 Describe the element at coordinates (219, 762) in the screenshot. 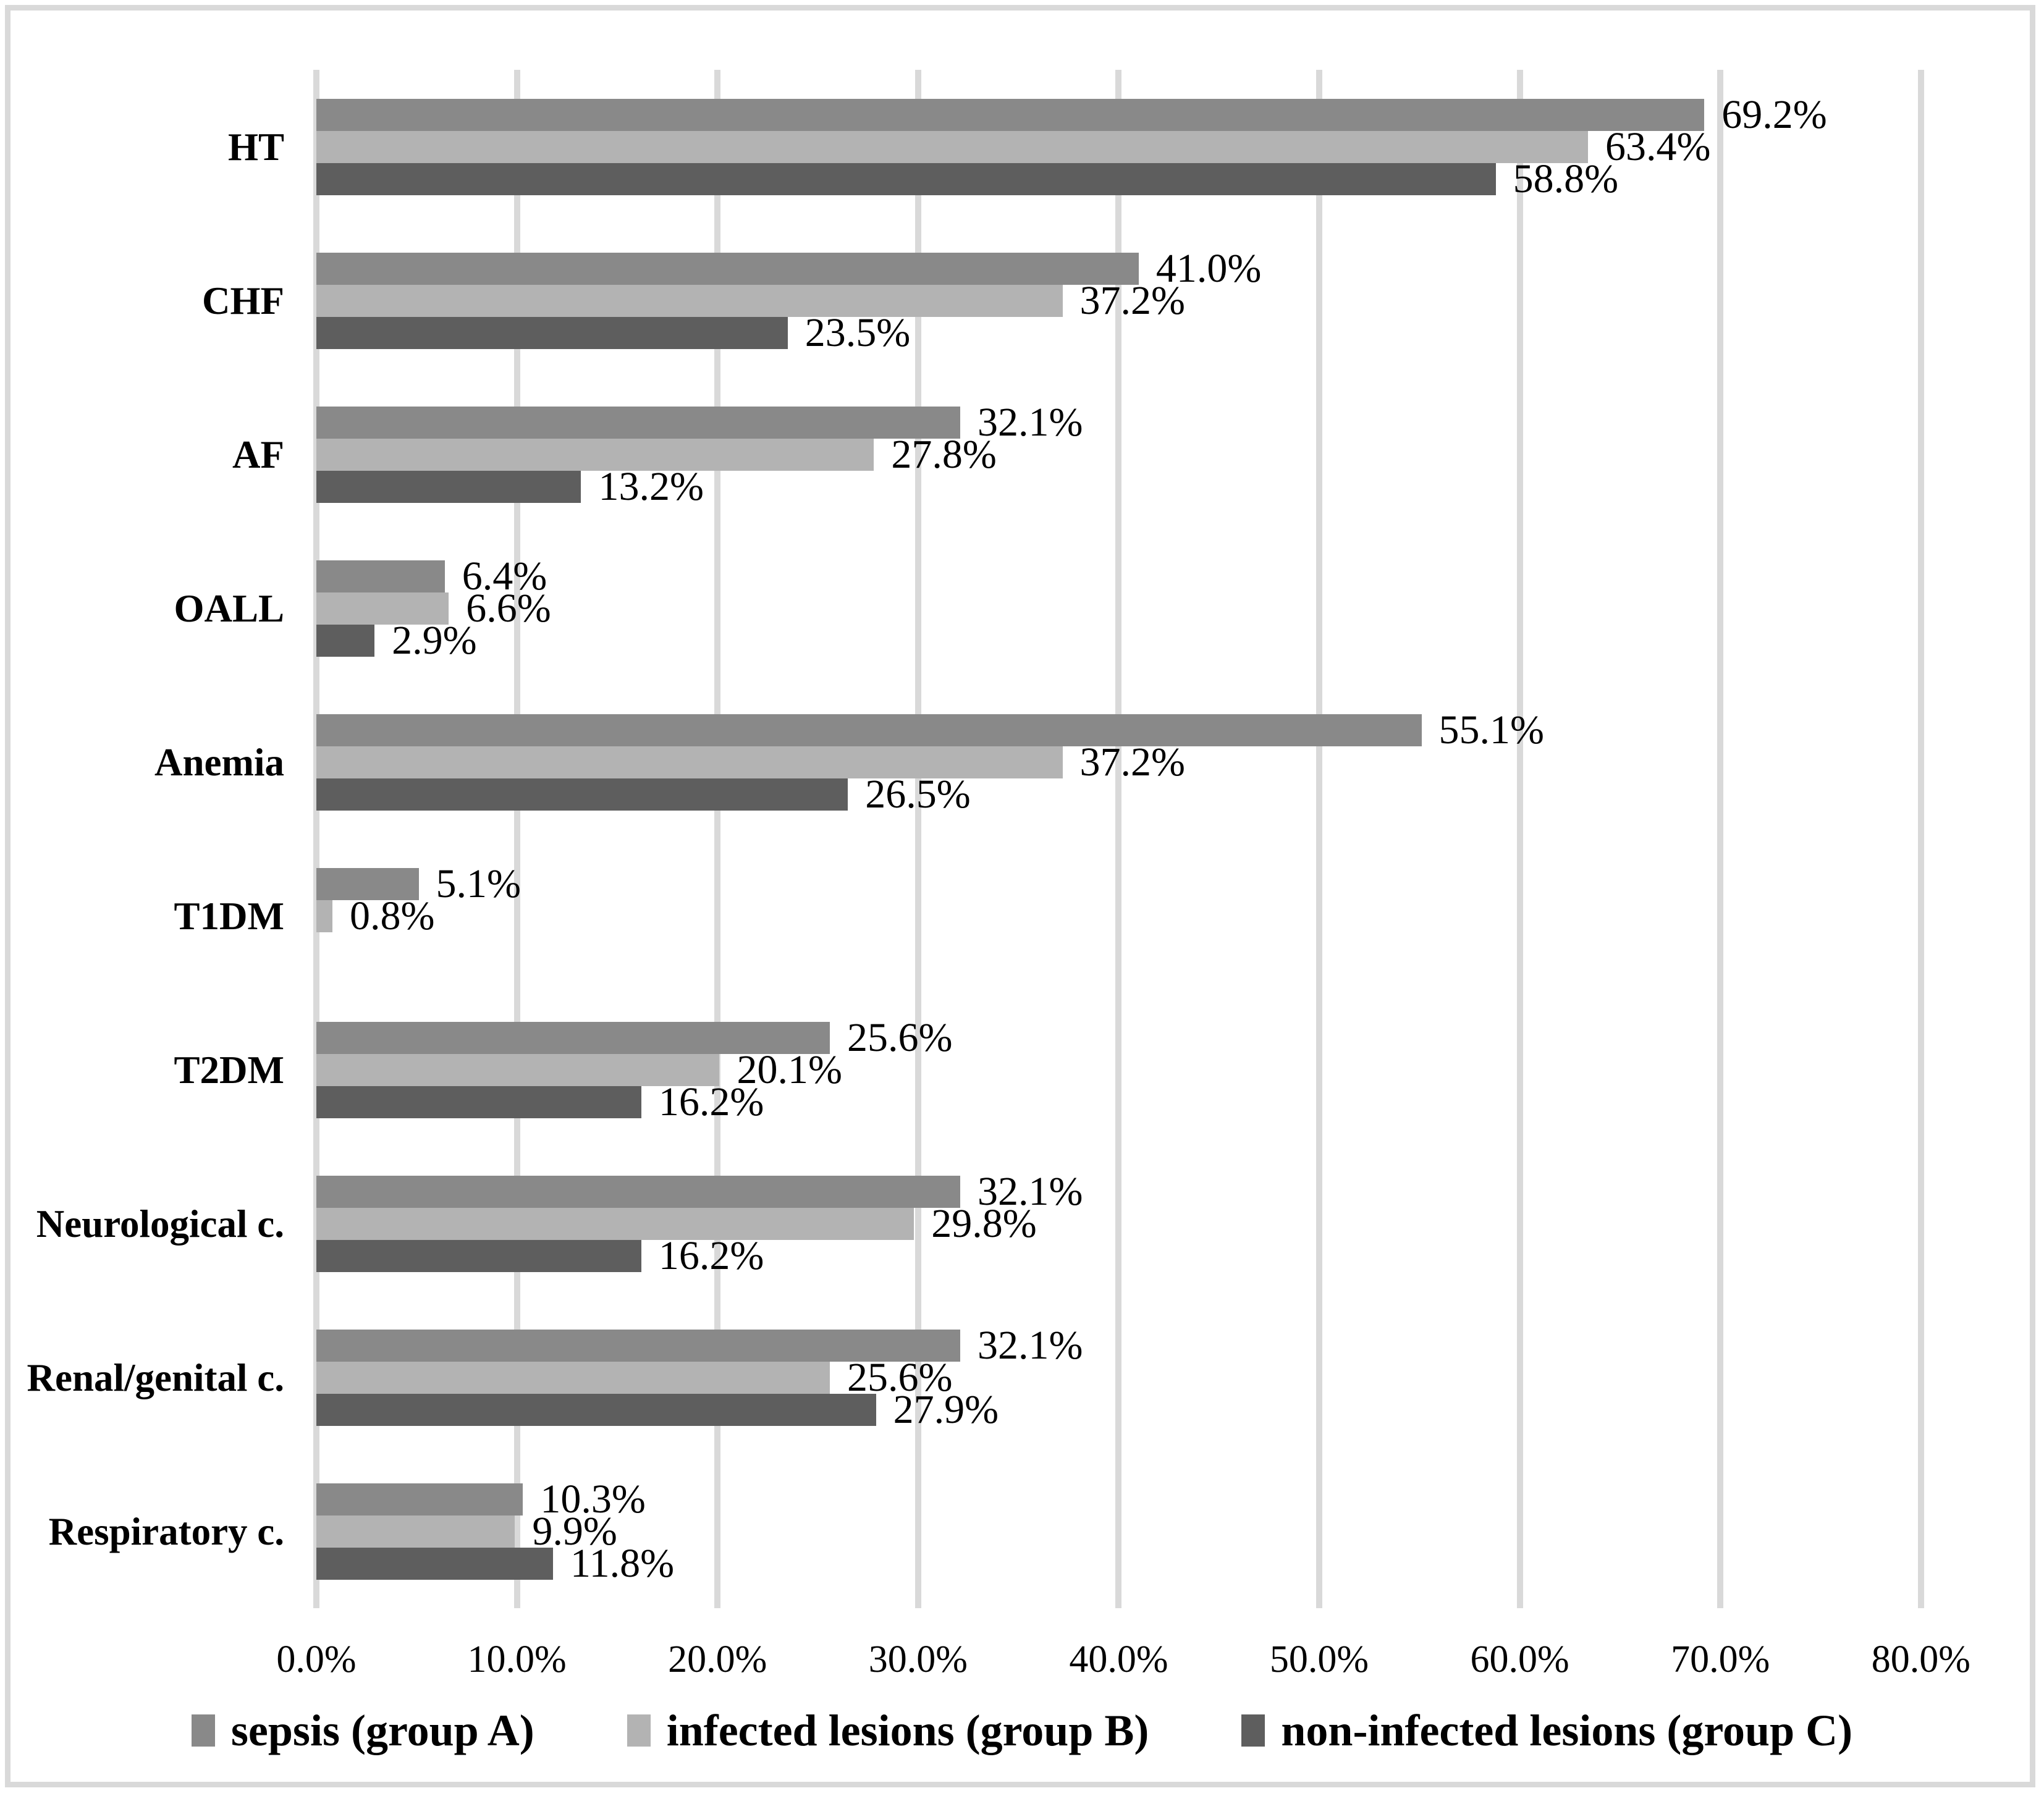

I see `category-label: Anemia` at that location.